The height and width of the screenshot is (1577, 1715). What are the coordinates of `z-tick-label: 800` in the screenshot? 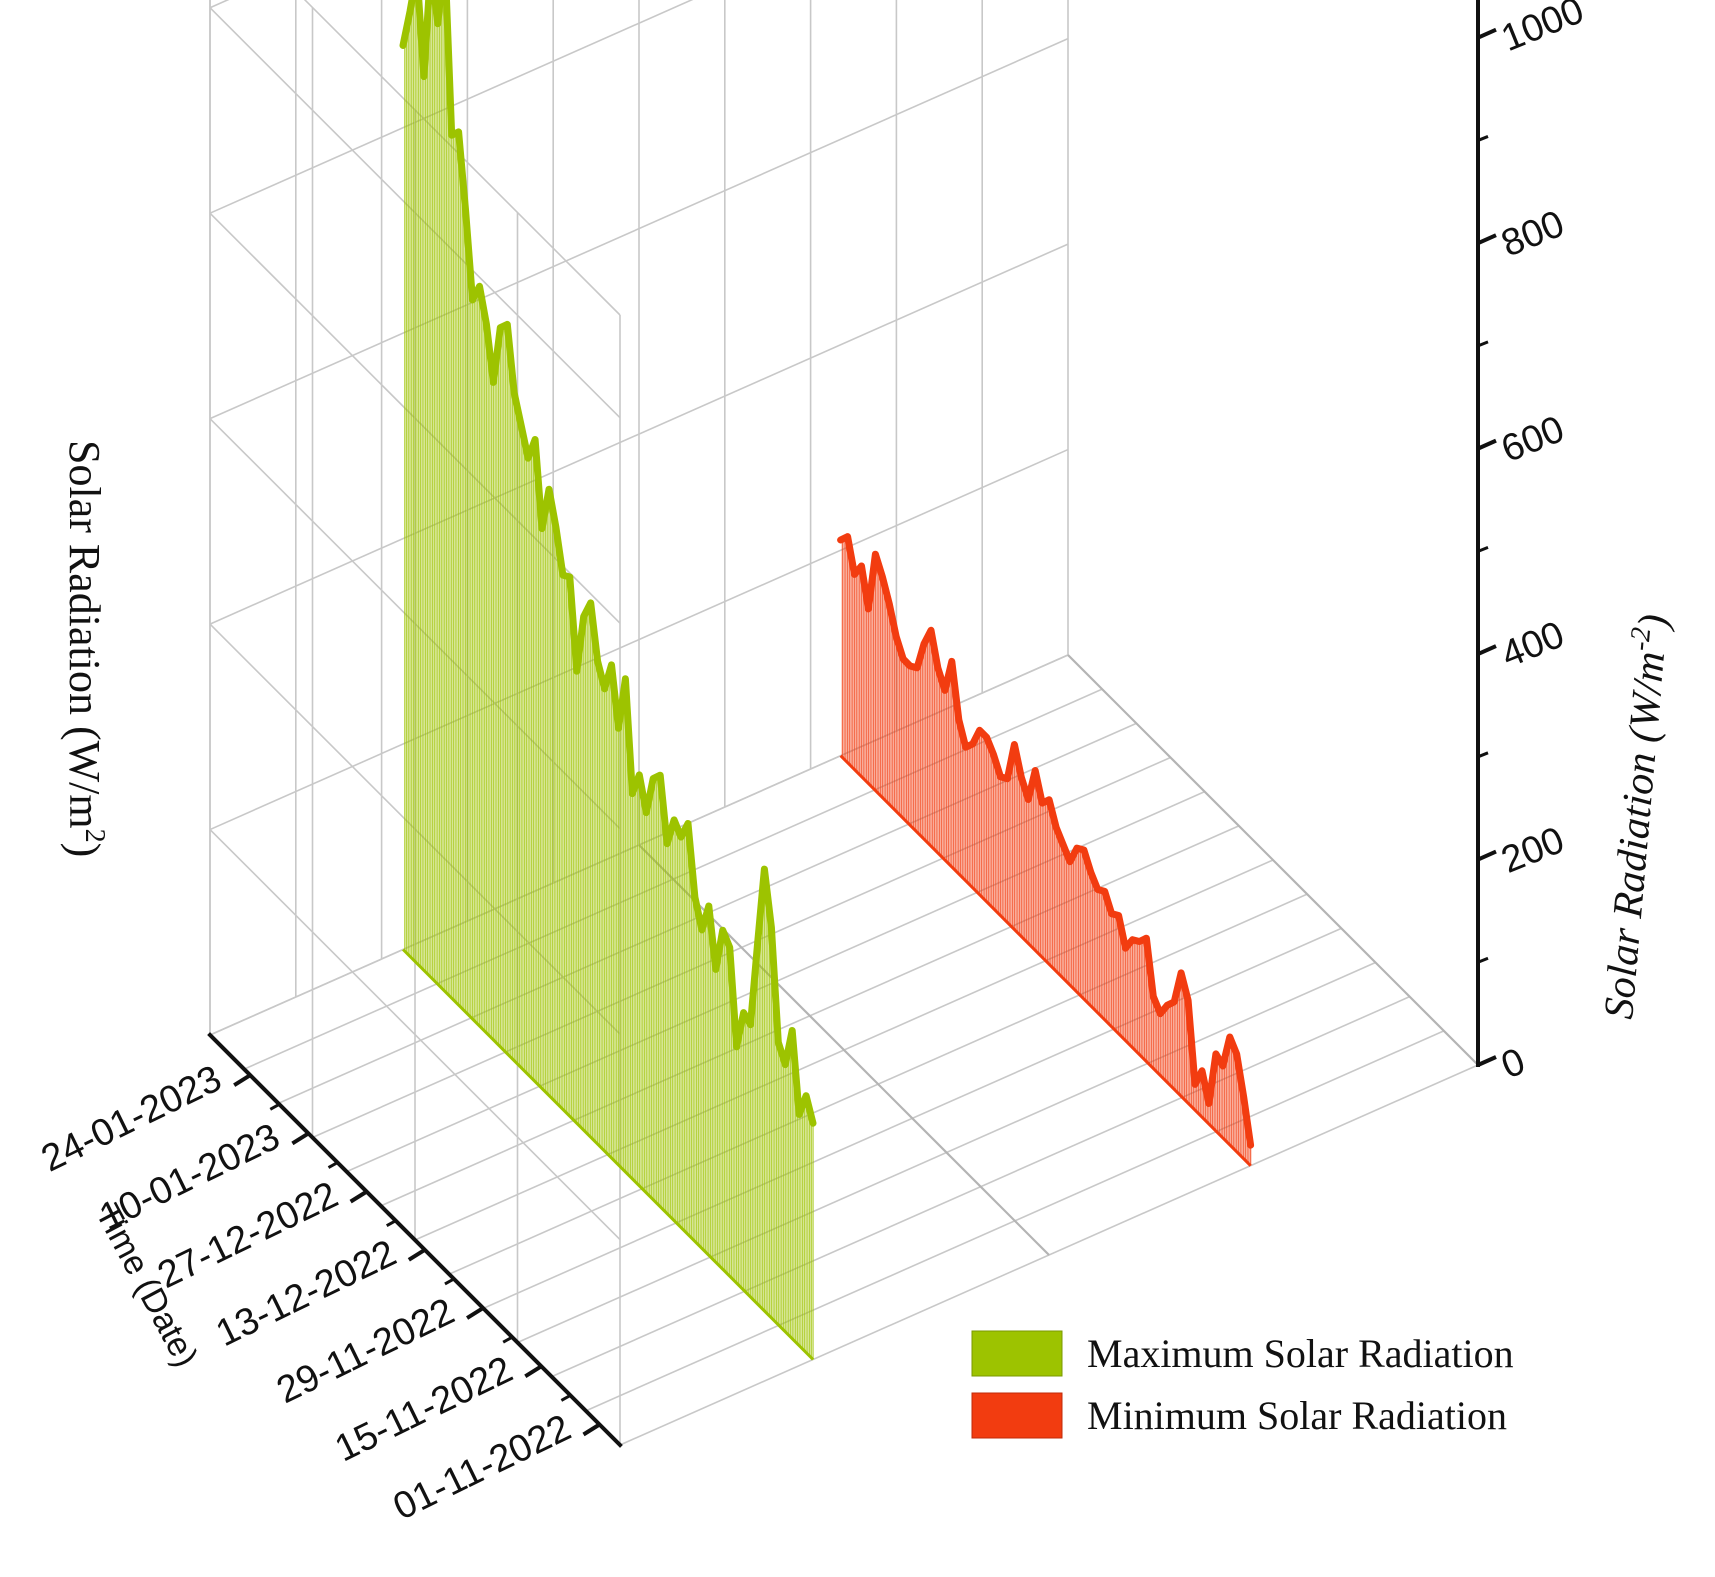 It's located at (1533, 234).